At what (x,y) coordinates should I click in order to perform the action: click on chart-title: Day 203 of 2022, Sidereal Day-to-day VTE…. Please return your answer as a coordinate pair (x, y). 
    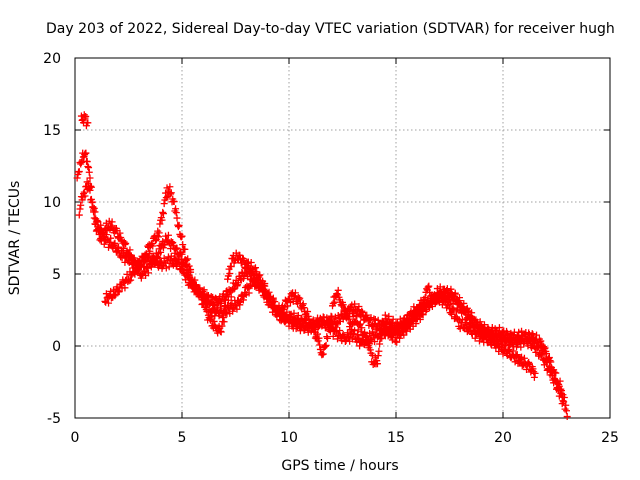
    Looking at the image, I should click on (330, 29).